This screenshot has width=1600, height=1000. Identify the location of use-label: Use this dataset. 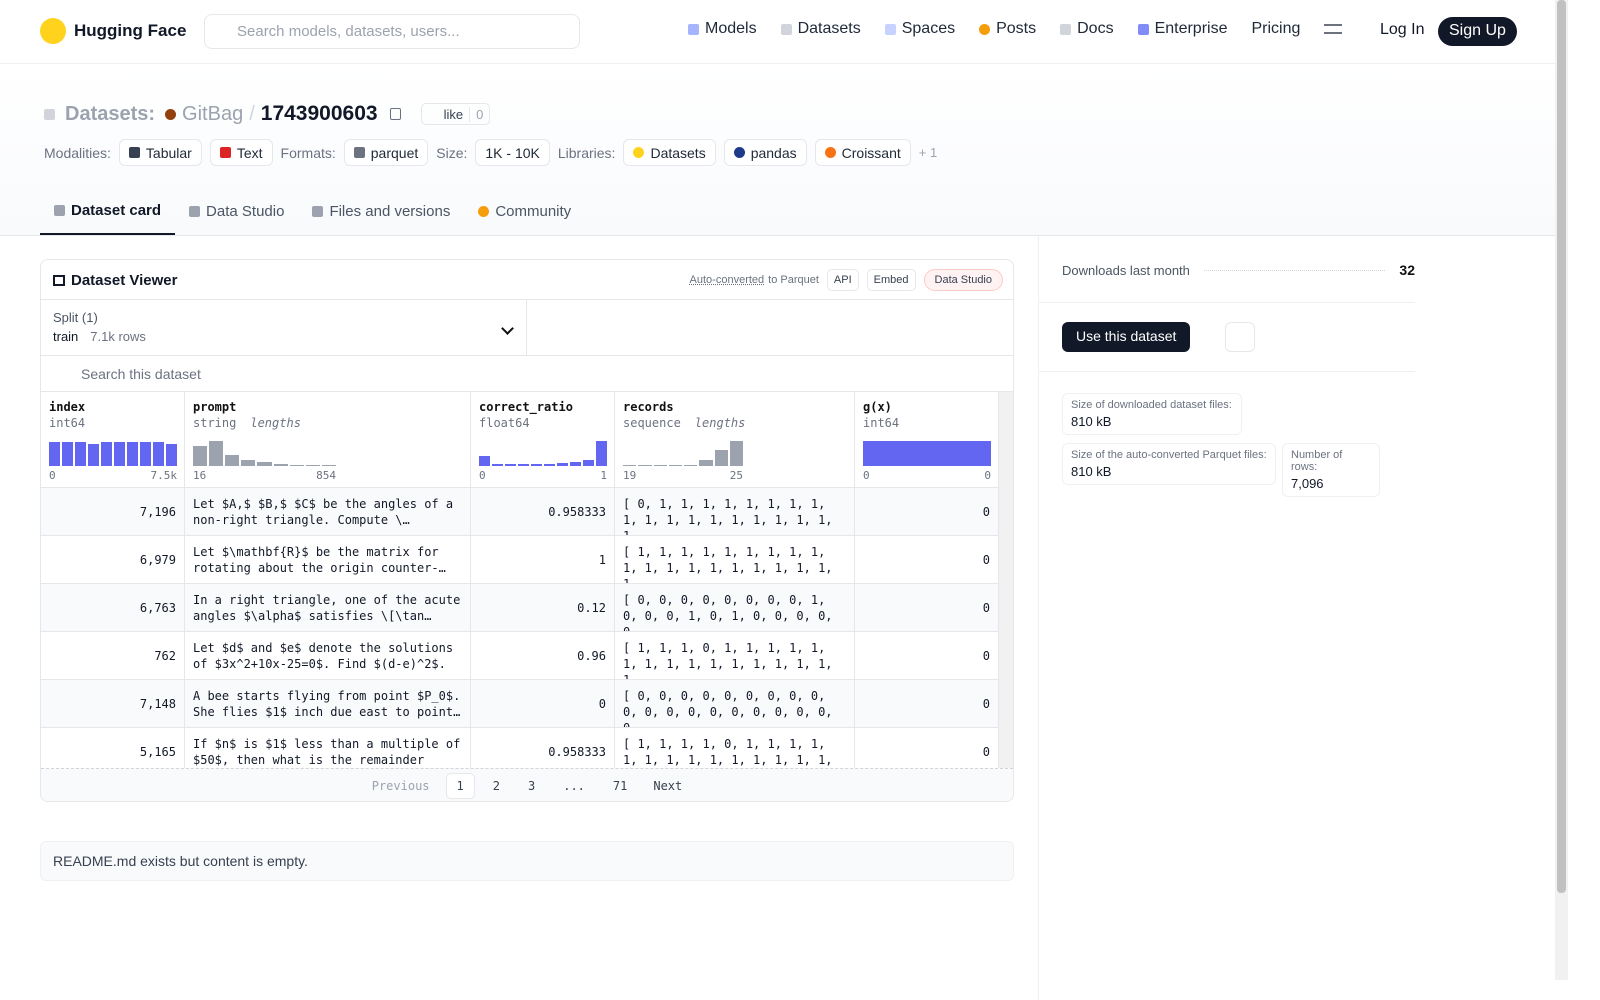
(1126, 336).